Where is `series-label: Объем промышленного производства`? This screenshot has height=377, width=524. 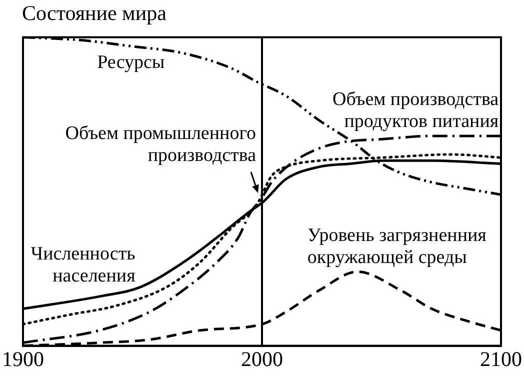 series-label: Объем промышленного производства is located at coordinates (161, 144).